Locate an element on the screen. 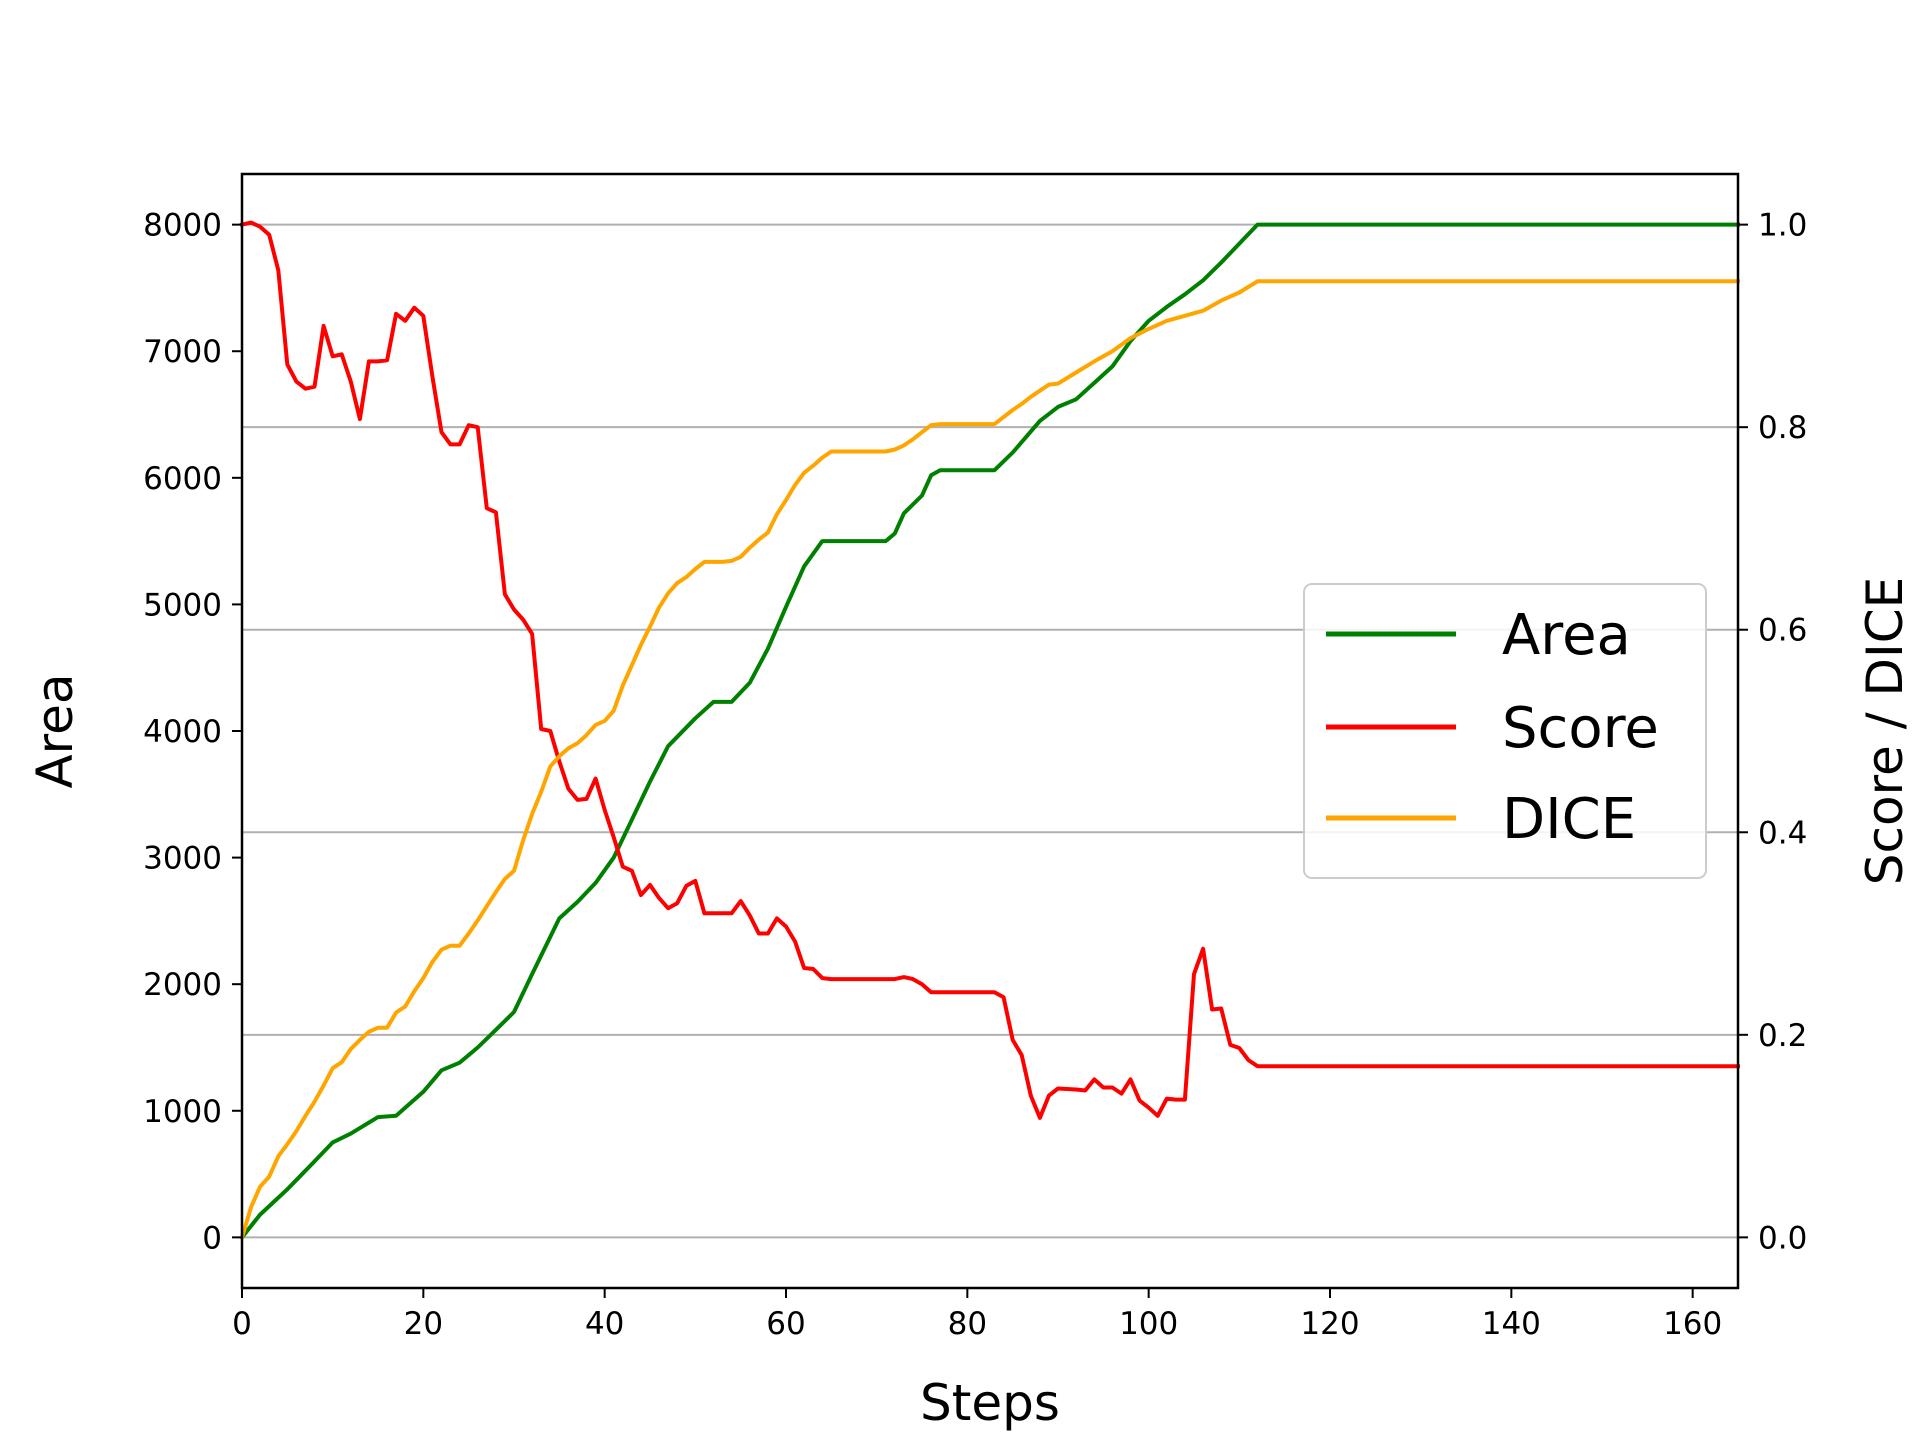  x-tick-label: 120 is located at coordinates (1329, 1324).